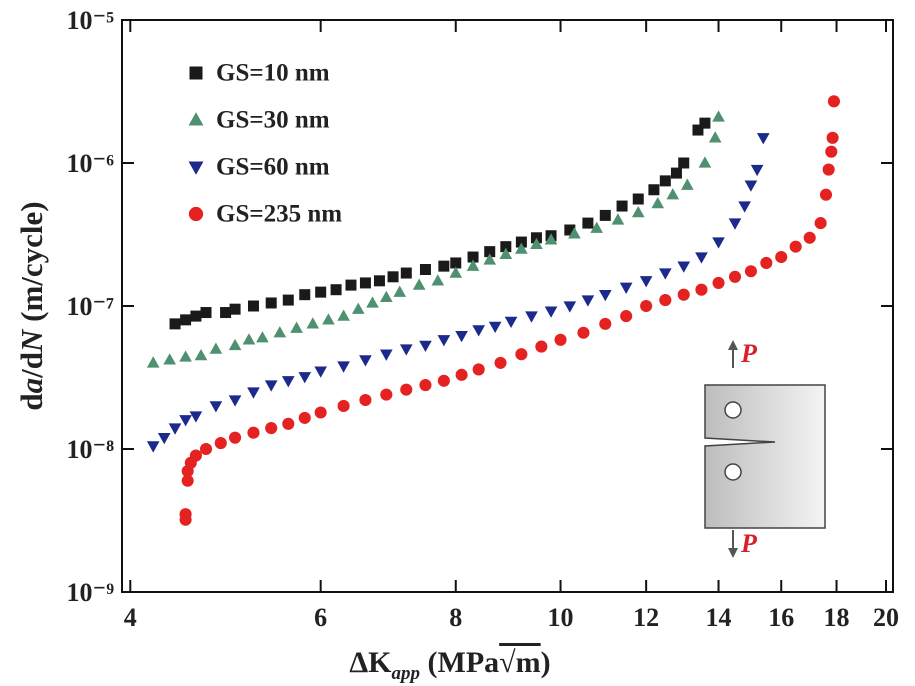 The width and height of the screenshot is (915, 686). Describe the element at coordinates (561, 617) in the screenshot. I see `x-tick-label: 10` at that location.